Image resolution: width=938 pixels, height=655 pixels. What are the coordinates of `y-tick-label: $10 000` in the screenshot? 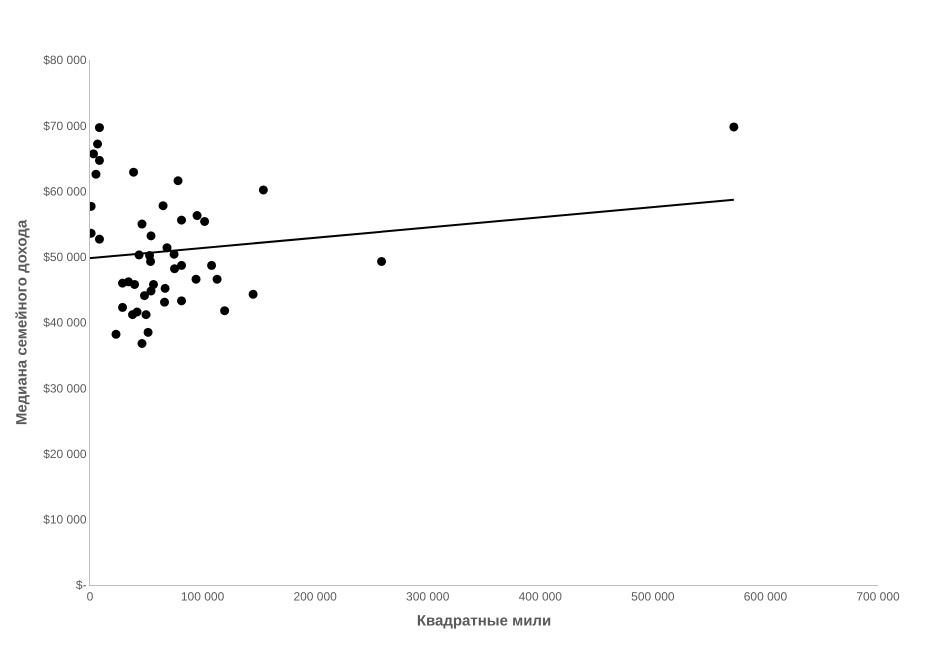 It's located at (65, 519).